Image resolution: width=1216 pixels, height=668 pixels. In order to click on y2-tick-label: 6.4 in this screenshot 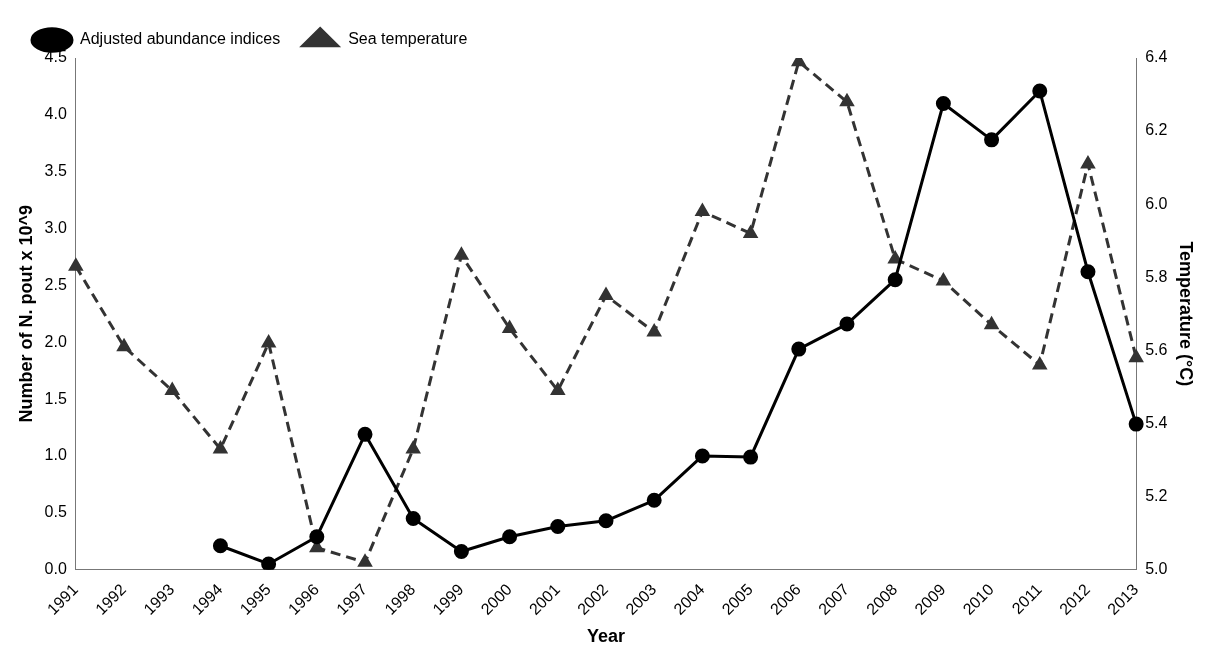, I will do `click(1156, 57)`.